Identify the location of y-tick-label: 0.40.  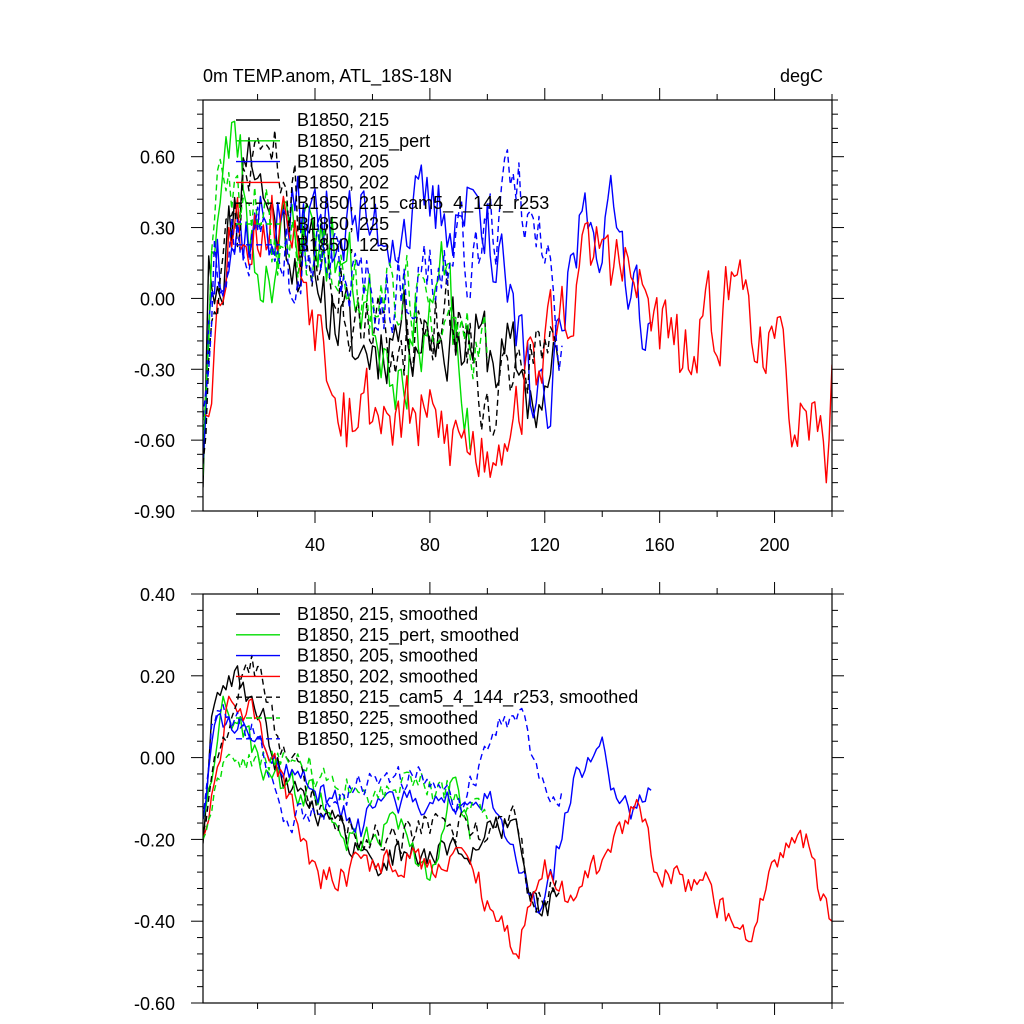
(157, 595).